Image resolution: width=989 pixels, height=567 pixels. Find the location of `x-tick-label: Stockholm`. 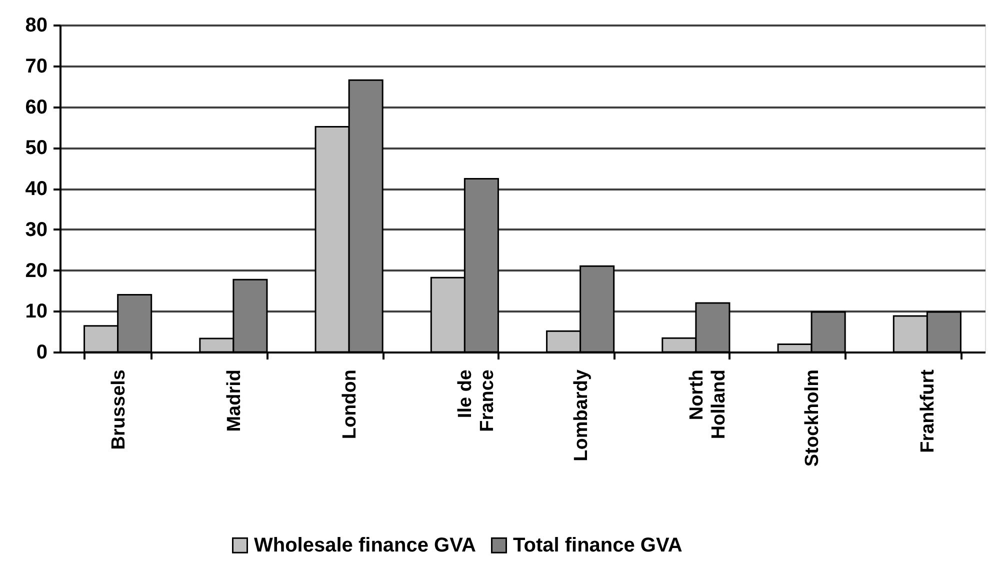

x-tick-label: Stockholm is located at coordinates (813, 418).